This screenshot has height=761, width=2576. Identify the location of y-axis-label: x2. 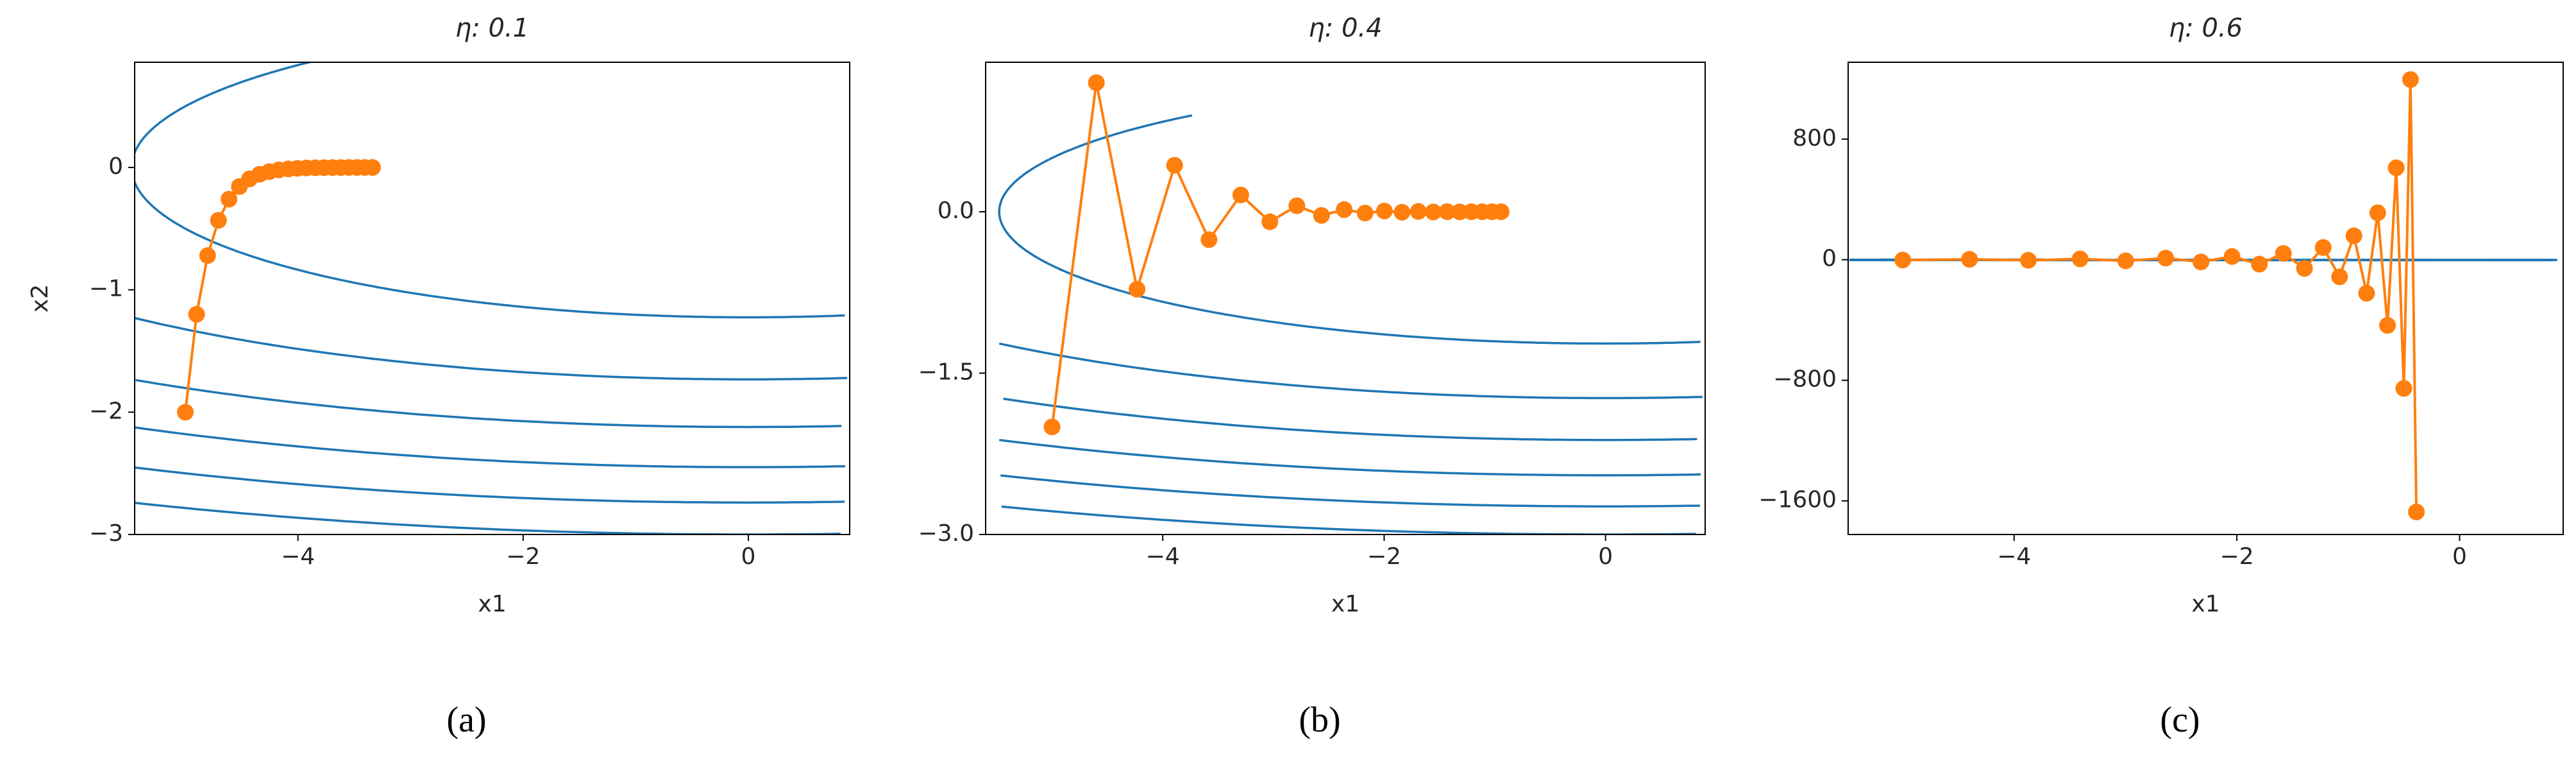
(40, 298).